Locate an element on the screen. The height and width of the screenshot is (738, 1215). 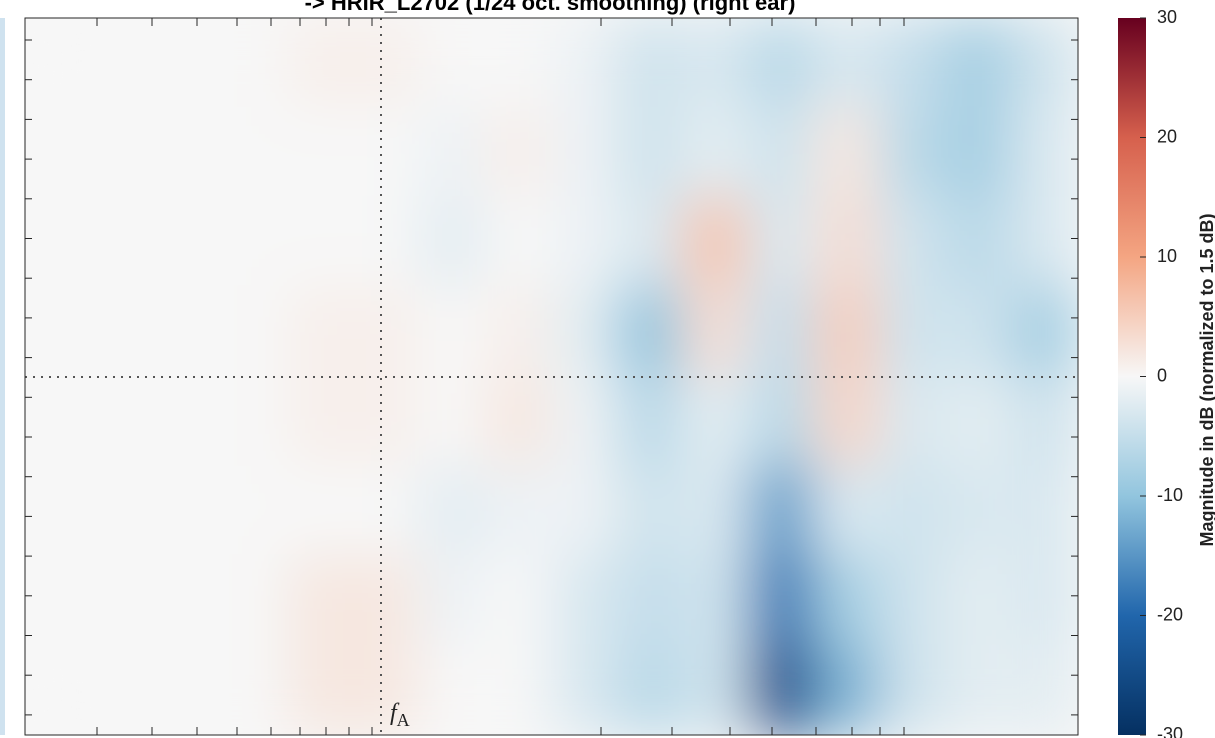
colorbar-tick-label: -30 is located at coordinates (1170, 731).